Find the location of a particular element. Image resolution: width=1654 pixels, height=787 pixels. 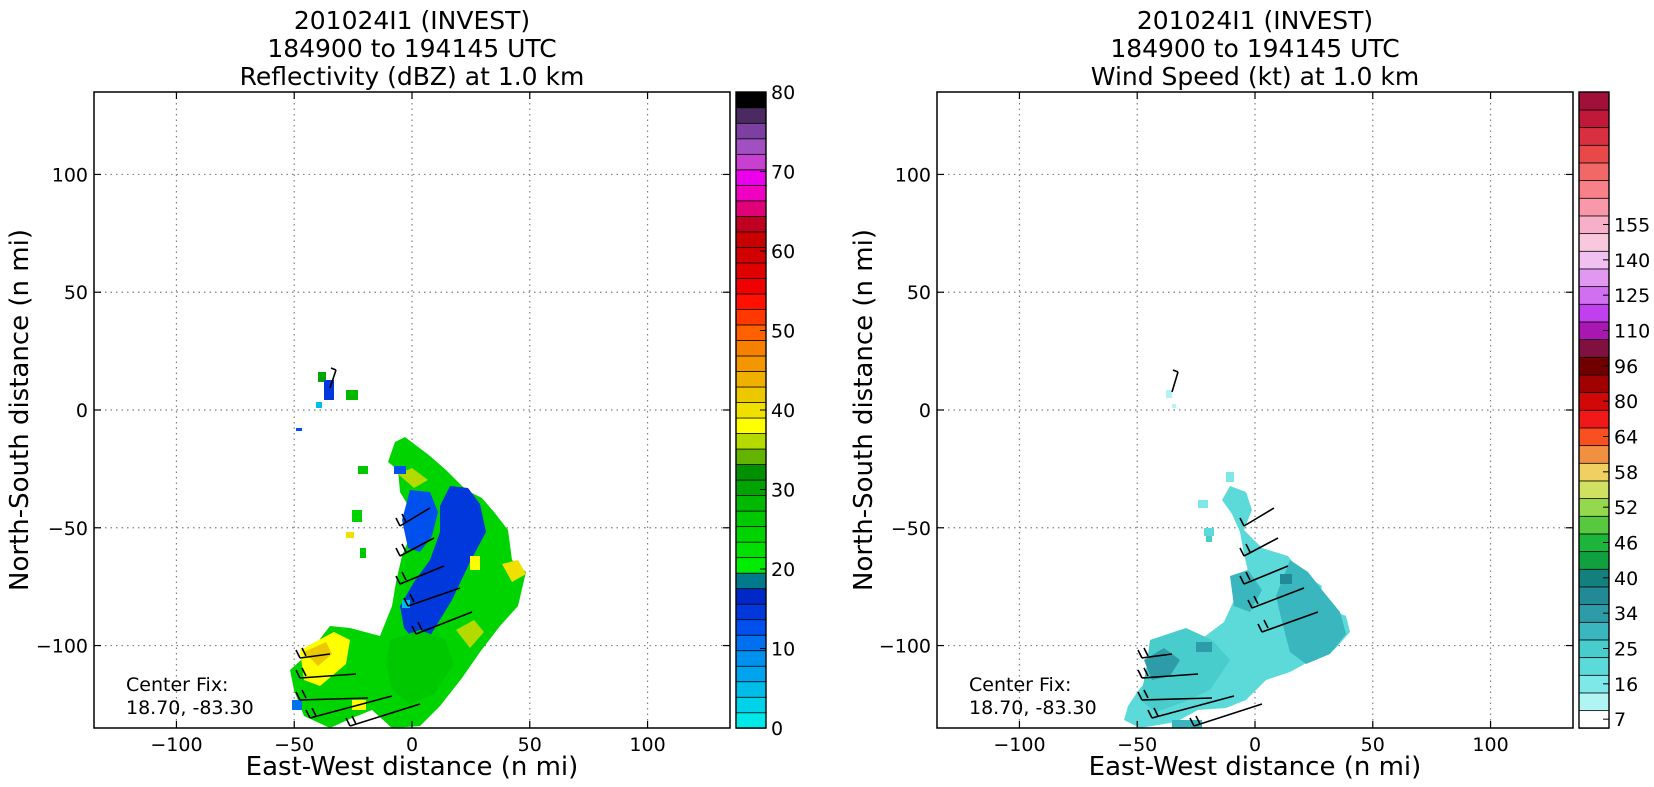

y-axis-label: North-South distance (n mi) is located at coordinates (864, 410).